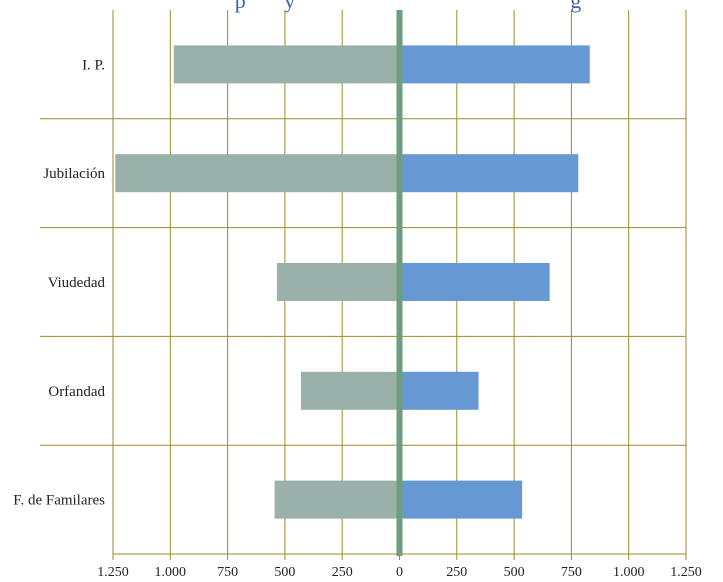 The height and width of the screenshot is (582, 723). Describe the element at coordinates (76, 392) in the screenshot. I see `category-label: Orfandad` at that location.